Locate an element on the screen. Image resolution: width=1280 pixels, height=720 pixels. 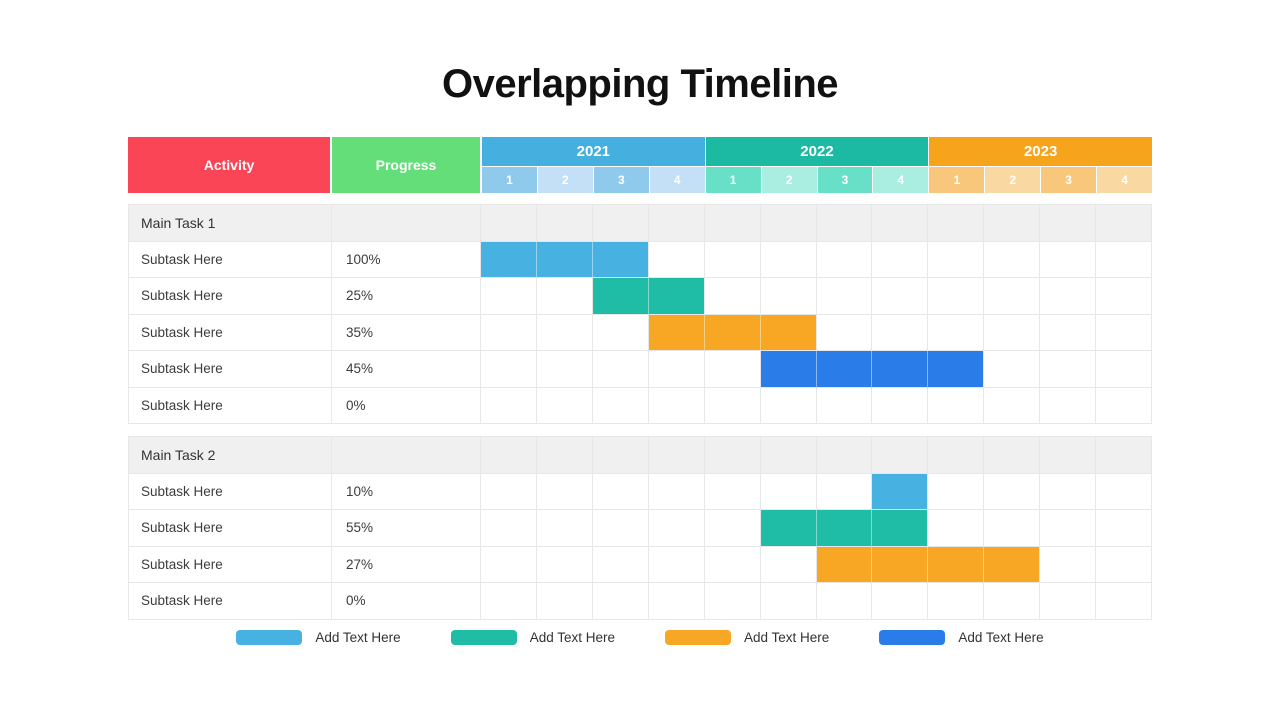
legend-swatch-light-blue is located at coordinates (269, 637).